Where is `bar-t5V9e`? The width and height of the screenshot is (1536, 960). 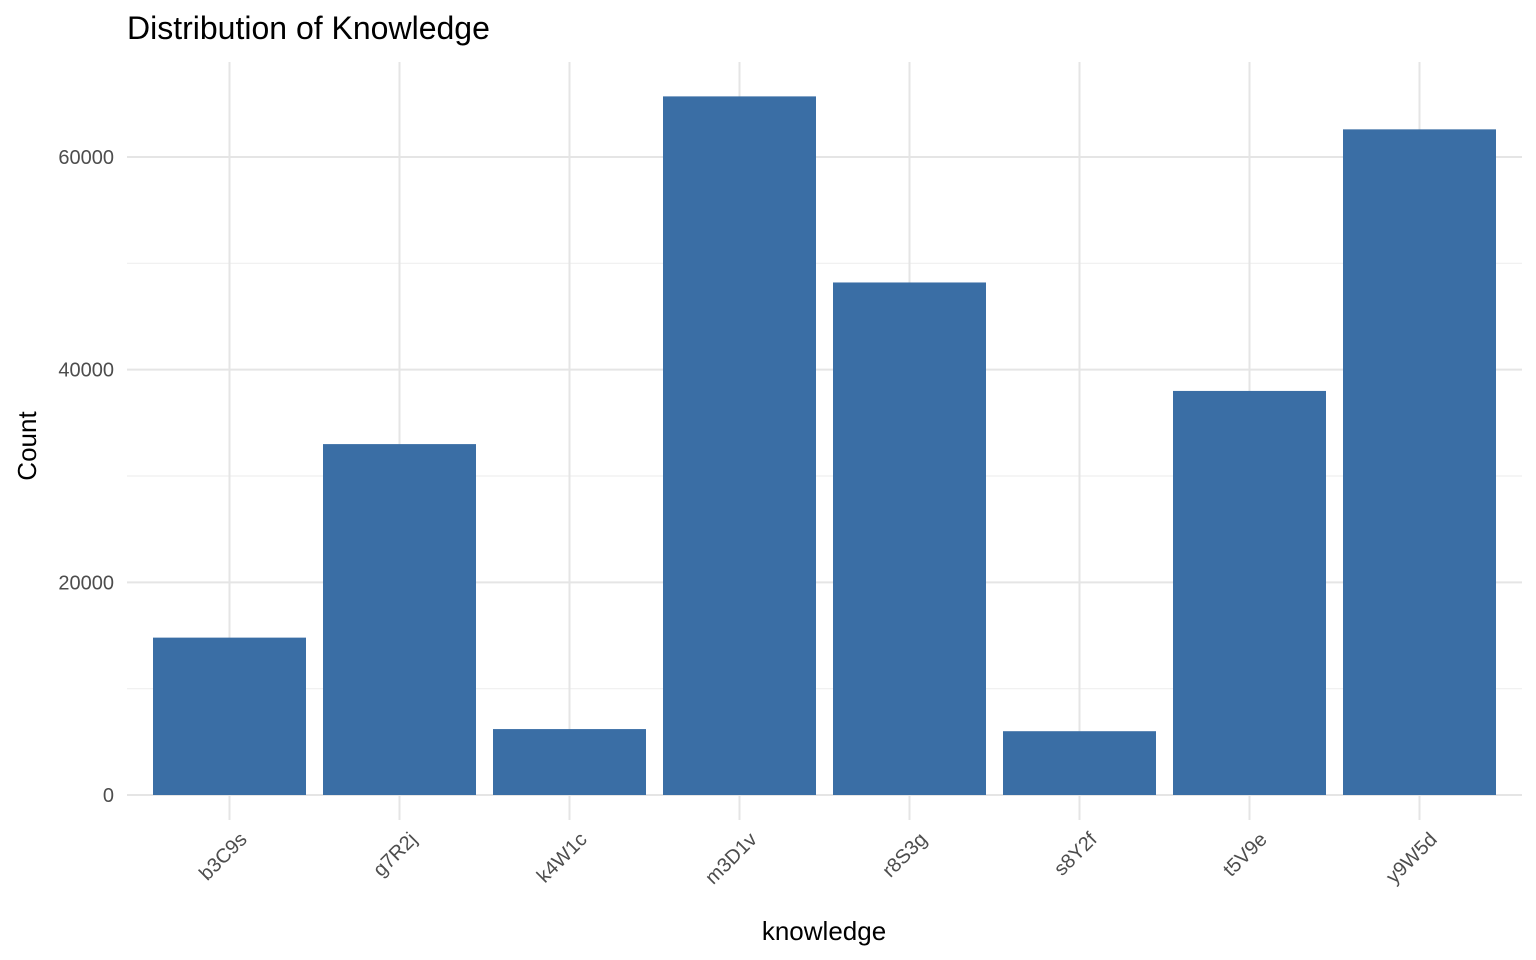 bar-t5V9e is located at coordinates (1249, 592).